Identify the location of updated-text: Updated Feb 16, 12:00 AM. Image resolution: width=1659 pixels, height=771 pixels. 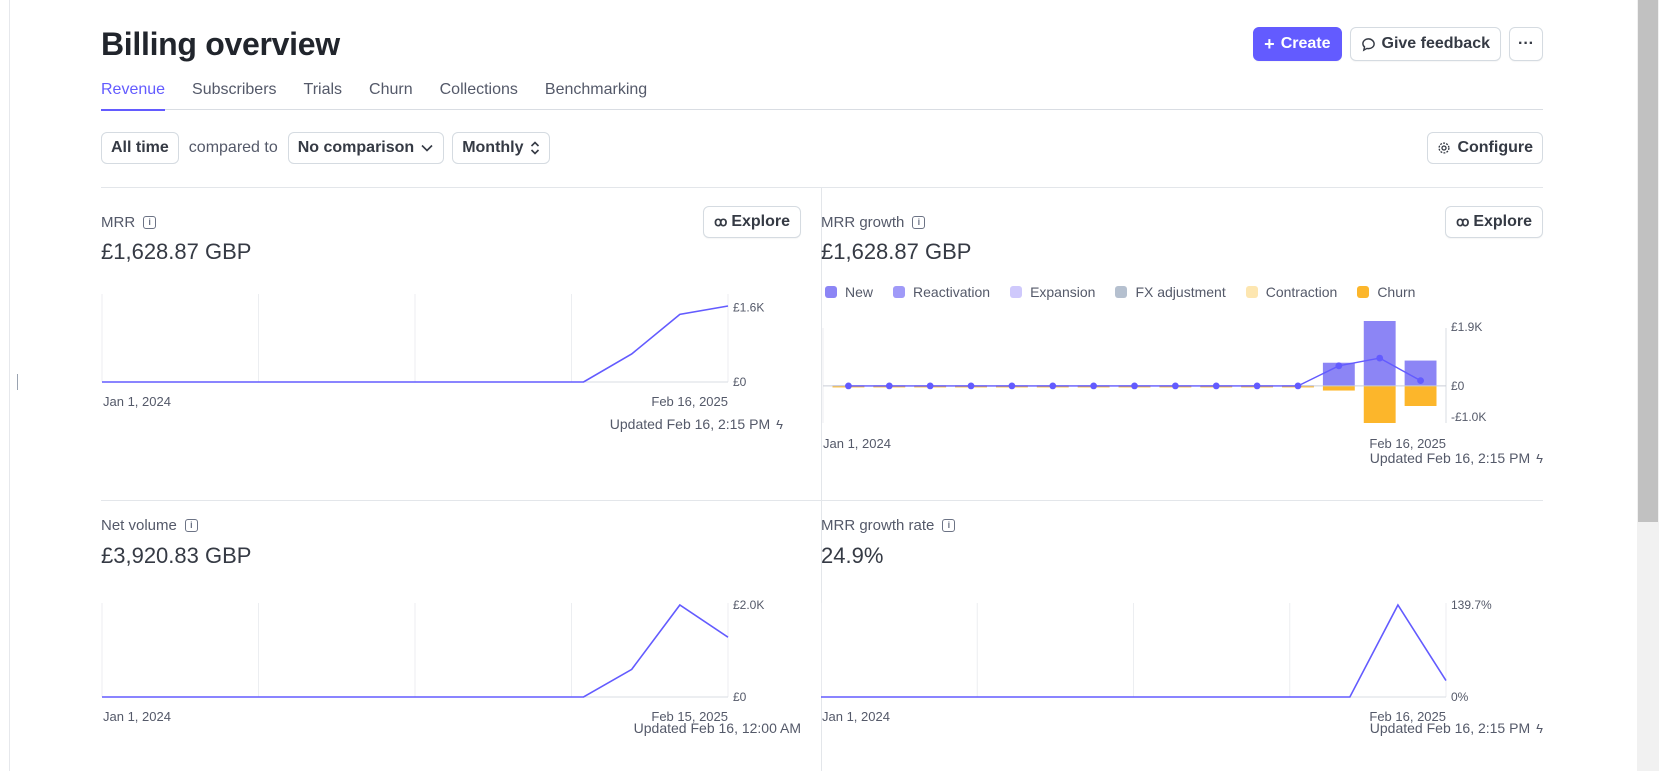
(717, 728).